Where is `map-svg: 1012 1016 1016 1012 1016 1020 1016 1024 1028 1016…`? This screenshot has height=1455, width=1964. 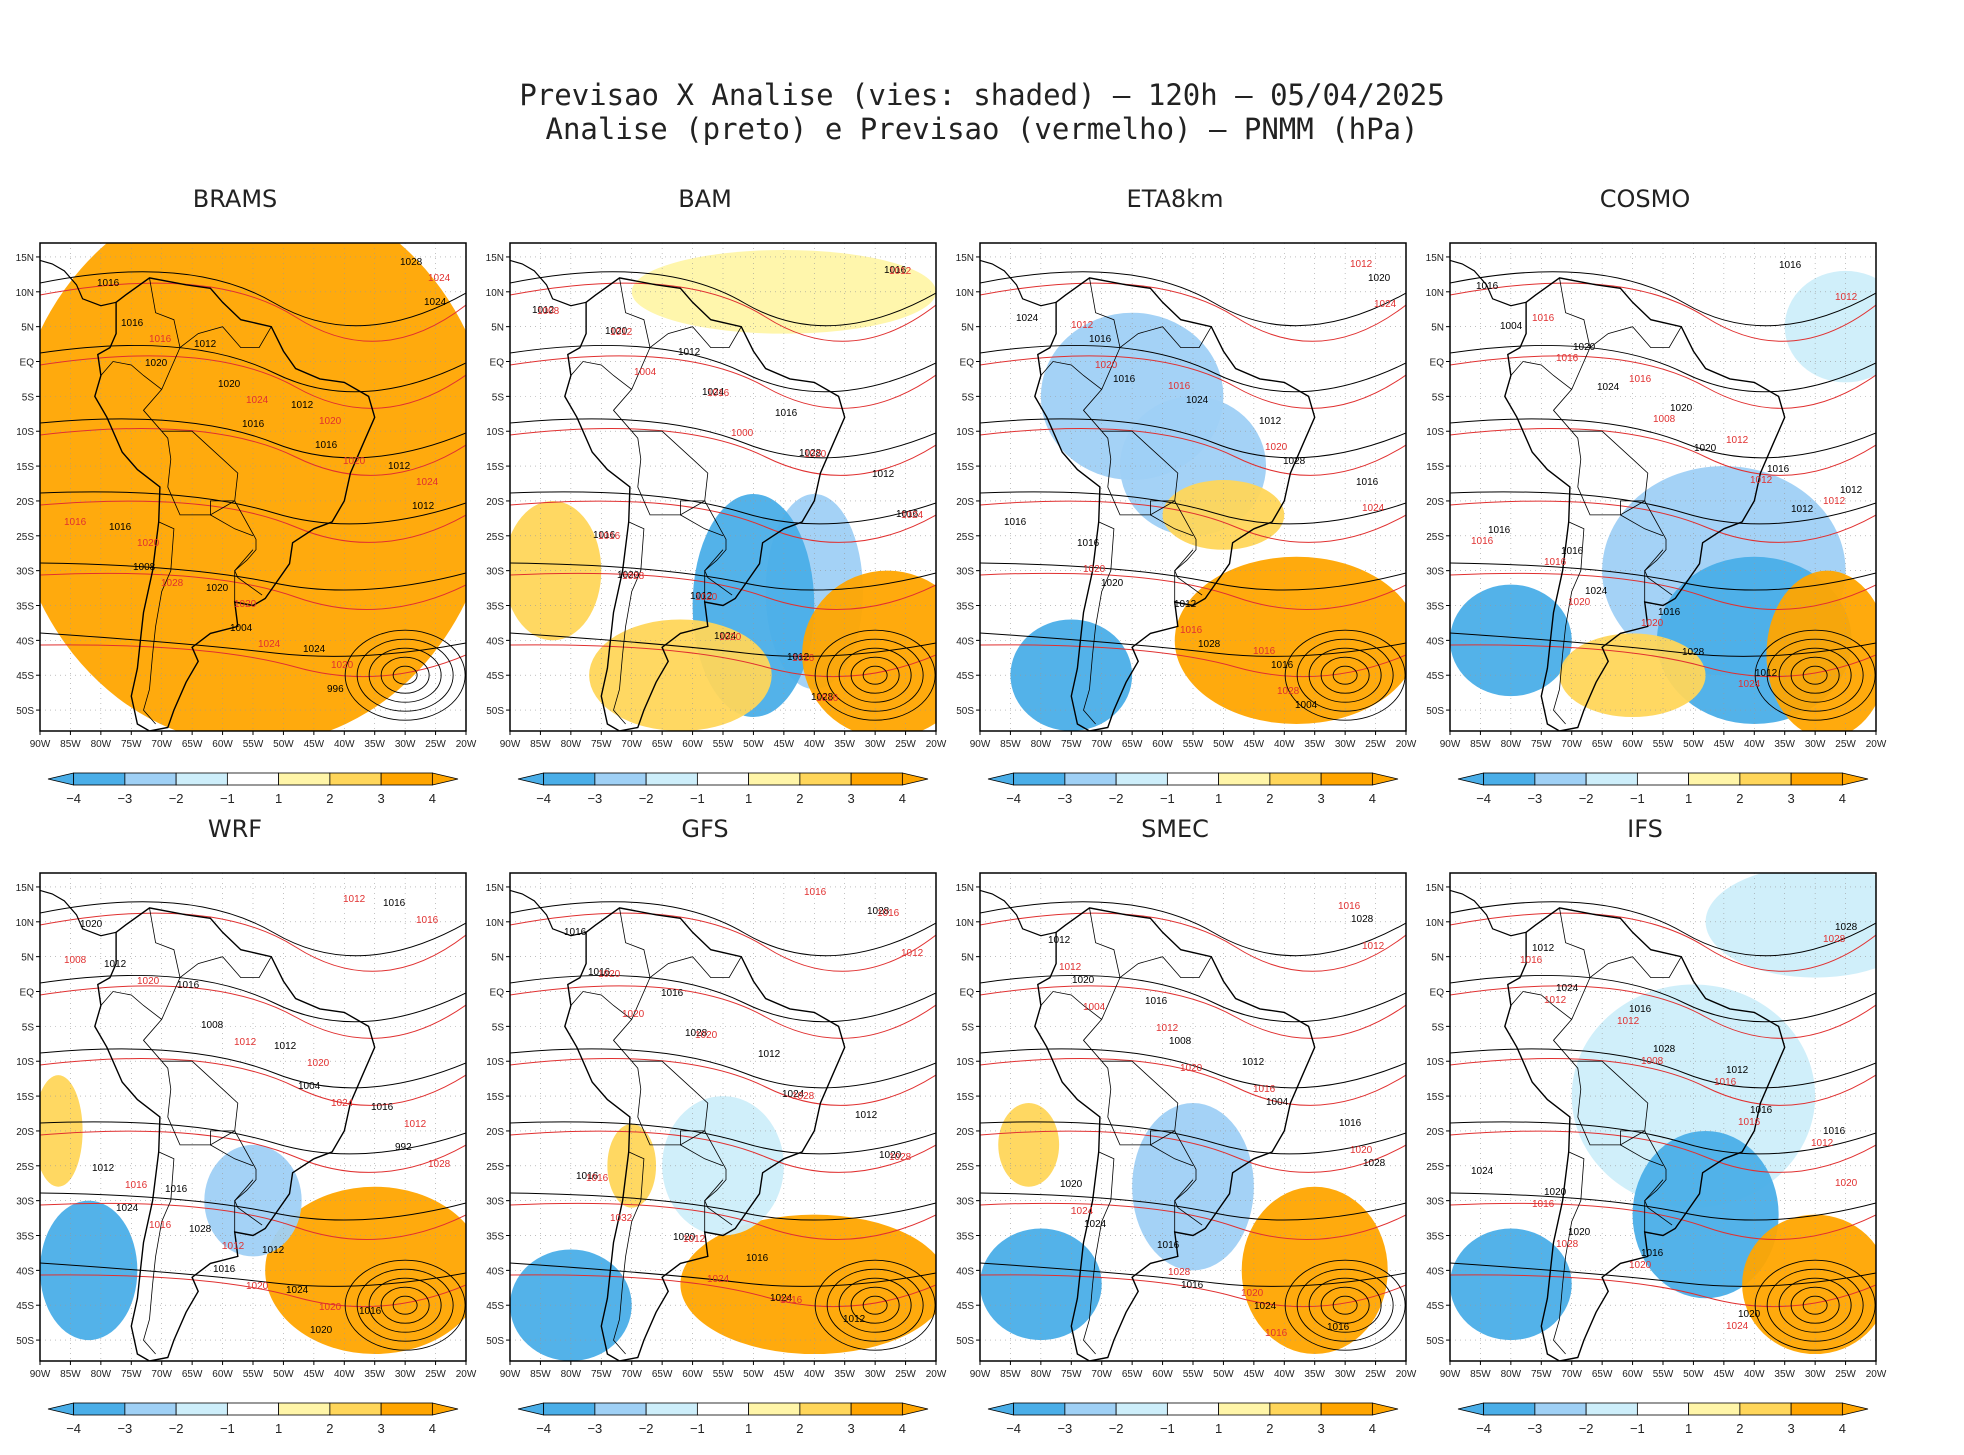
map-svg: 1012 1016 1016 1012 1016 1020 1016 1024 1028 1016… is located at coordinates (1186, 524).